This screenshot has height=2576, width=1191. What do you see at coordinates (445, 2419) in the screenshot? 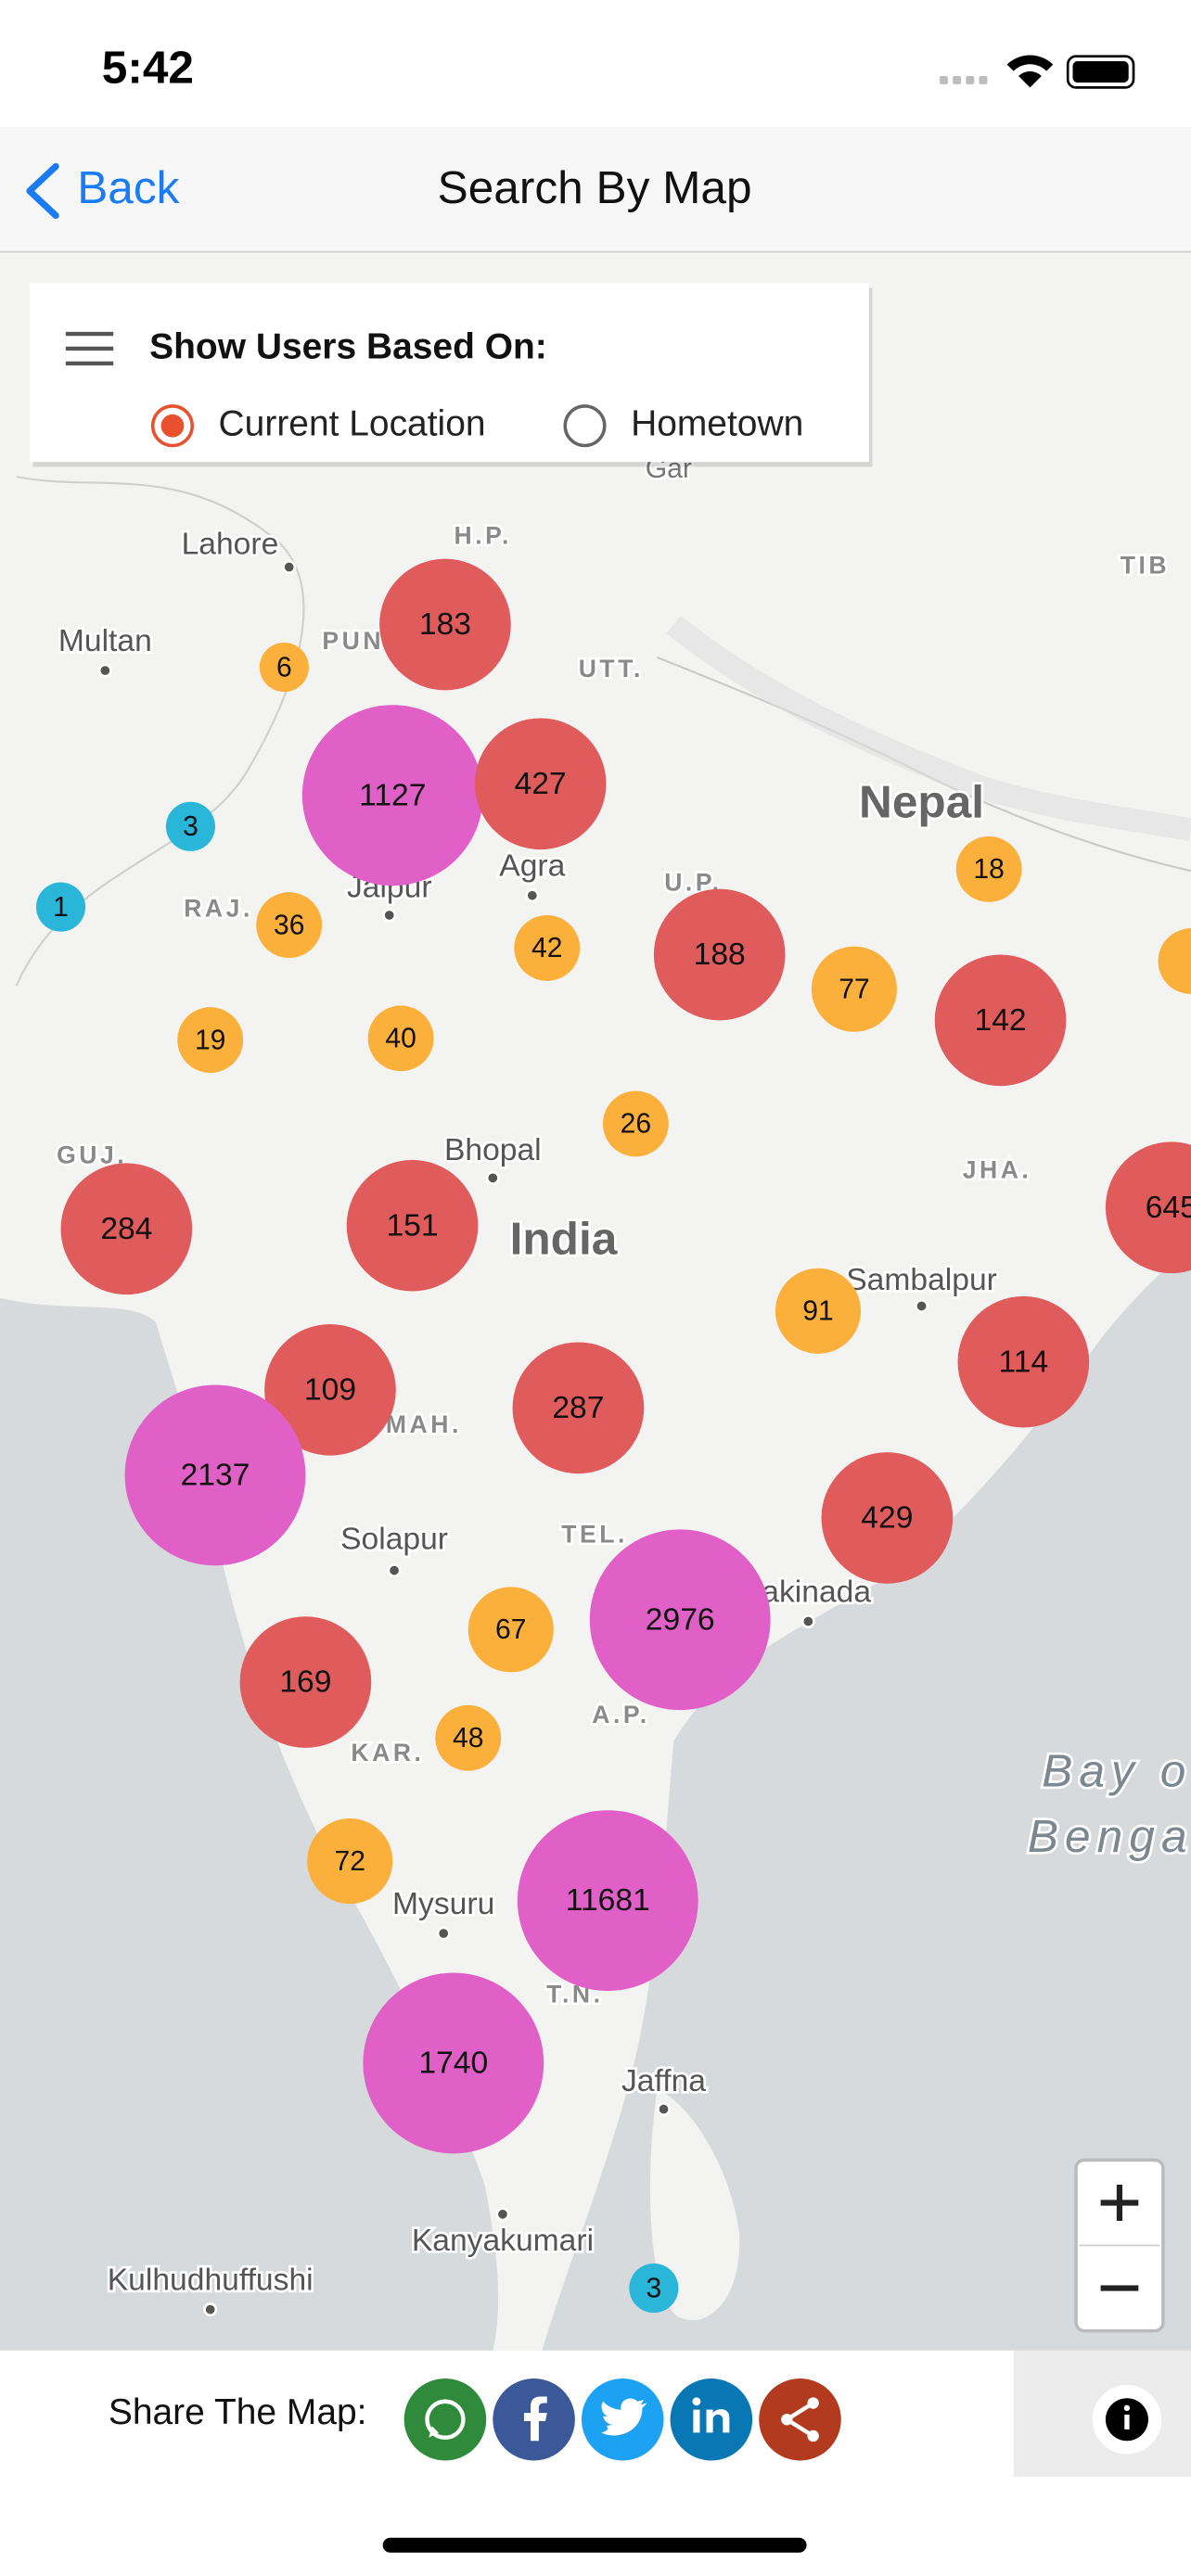
I see `whatsapp-button` at bounding box center [445, 2419].